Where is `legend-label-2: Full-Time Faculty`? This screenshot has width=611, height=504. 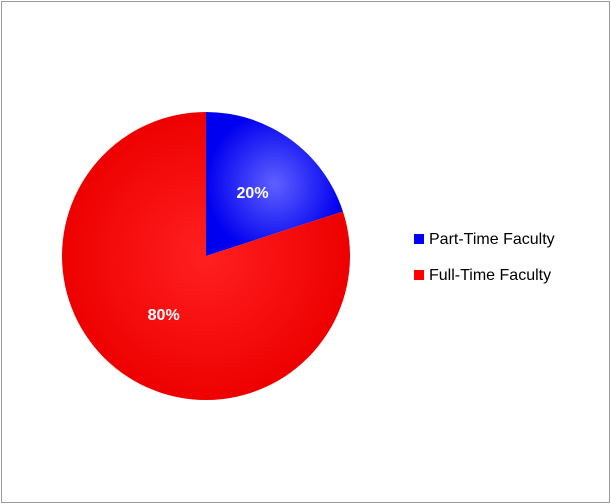 legend-label-2: Full-Time Faculty is located at coordinates (490, 275).